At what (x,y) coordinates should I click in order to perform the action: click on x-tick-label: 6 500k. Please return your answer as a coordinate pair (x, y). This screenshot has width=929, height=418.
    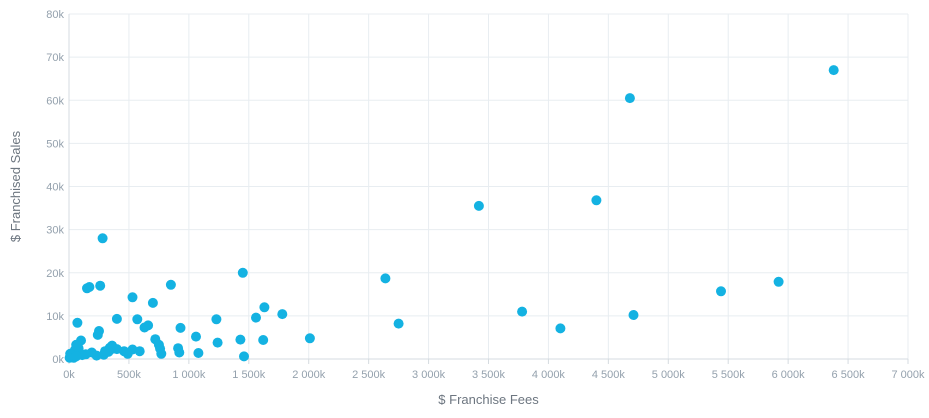
    Looking at the image, I should click on (849, 375).